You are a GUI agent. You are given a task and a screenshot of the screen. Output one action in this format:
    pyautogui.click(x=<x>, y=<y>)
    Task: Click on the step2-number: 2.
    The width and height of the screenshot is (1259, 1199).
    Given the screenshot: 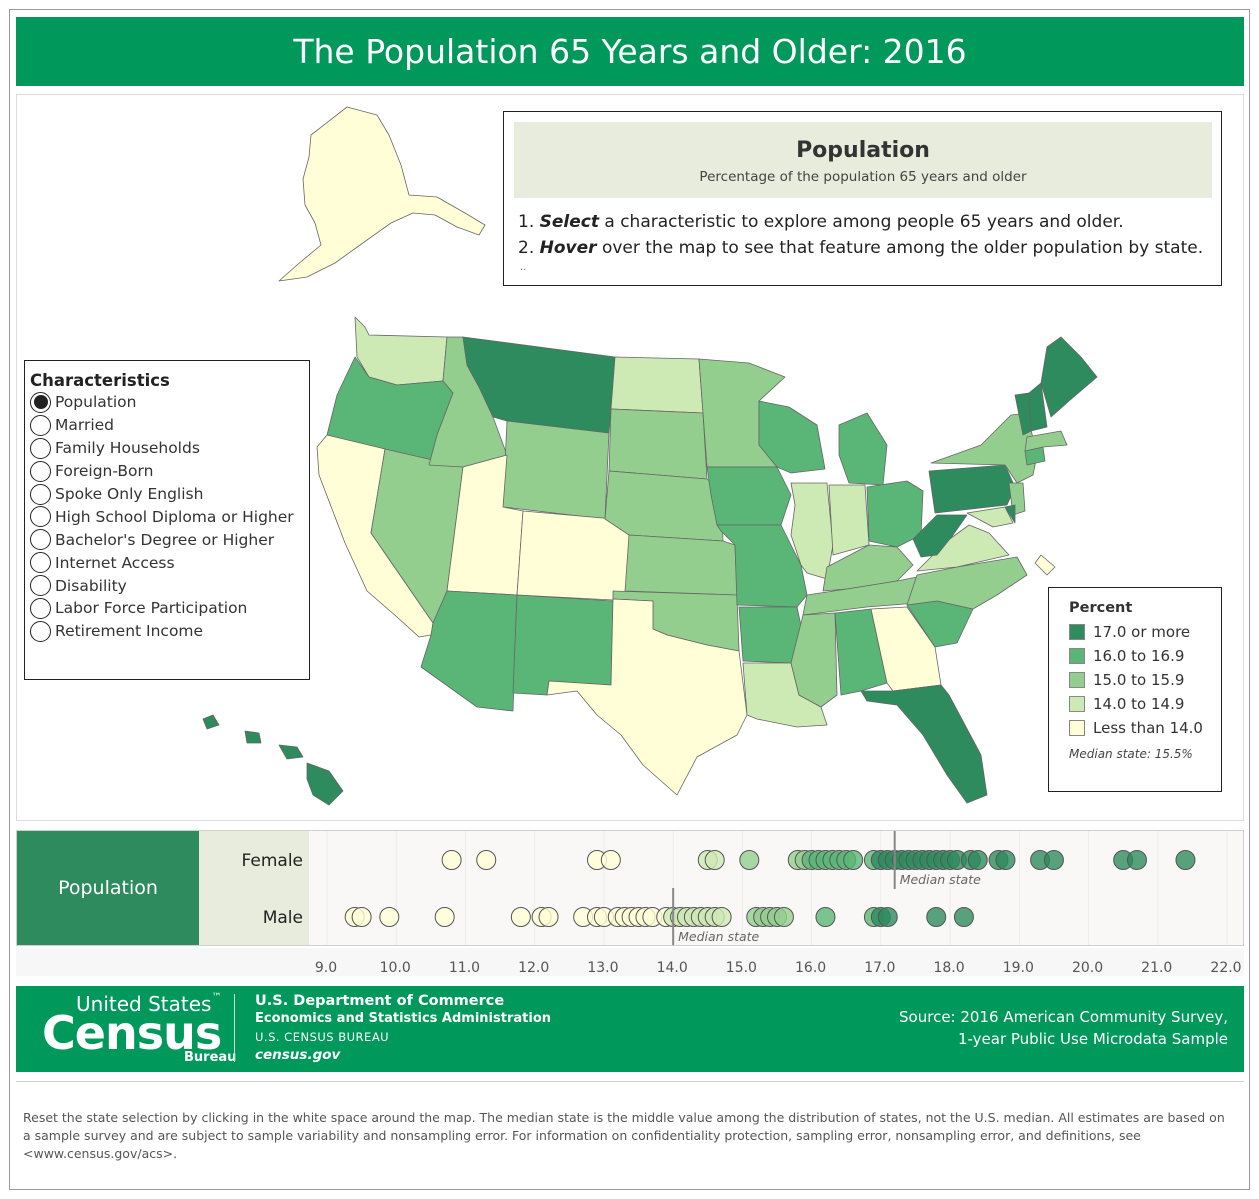 What is the action you would take?
    pyautogui.click(x=526, y=248)
    